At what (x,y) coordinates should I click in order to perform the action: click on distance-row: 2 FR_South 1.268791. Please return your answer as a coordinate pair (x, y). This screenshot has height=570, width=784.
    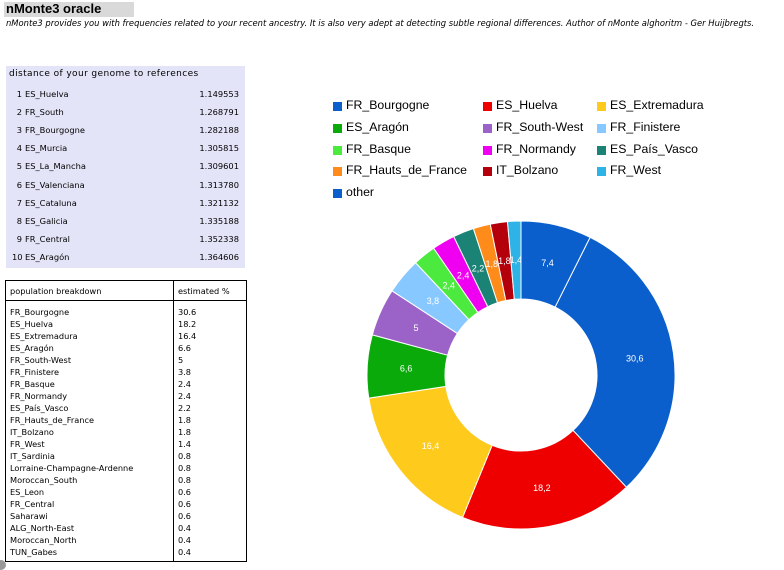
    Looking at the image, I should click on (125, 112).